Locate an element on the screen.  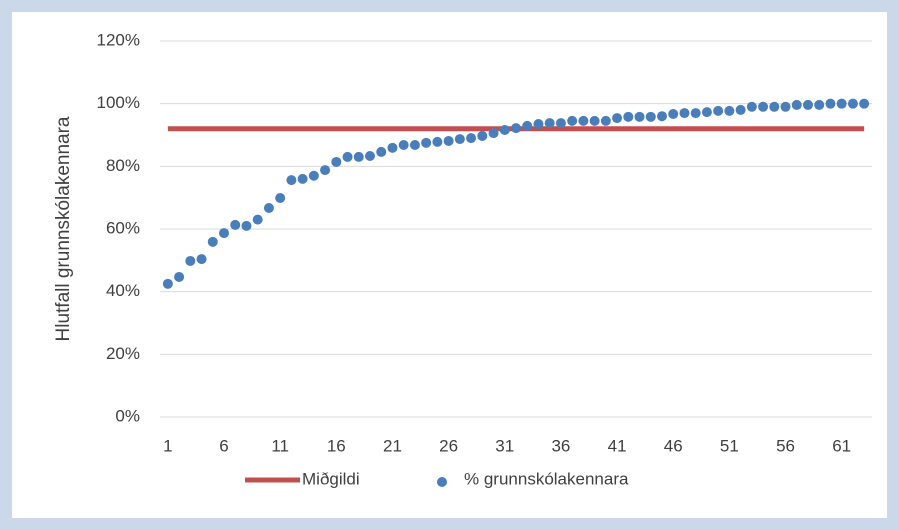
y-axis-label: Hlutfall grunnskólakennara is located at coordinates (63, 228).